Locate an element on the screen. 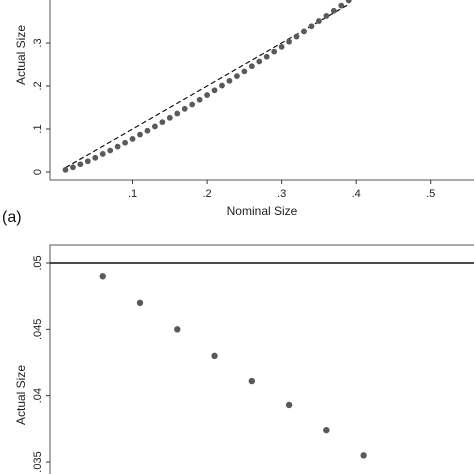  panel-b-y-tick-label: .035 is located at coordinates (38, 461).